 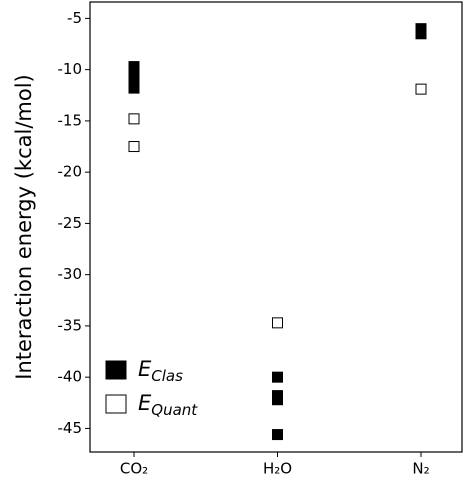 What do you see at coordinates (277, 469) in the screenshot?
I see `x-tick-label: H₂O` at bounding box center [277, 469].